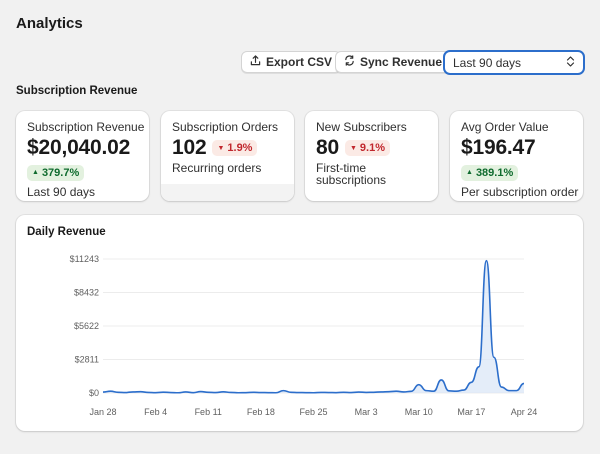 This screenshot has height=454, width=600. Describe the element at coordinates (79, 147) in the screenshot. I see `metric-value: $20,040.02` at that location.